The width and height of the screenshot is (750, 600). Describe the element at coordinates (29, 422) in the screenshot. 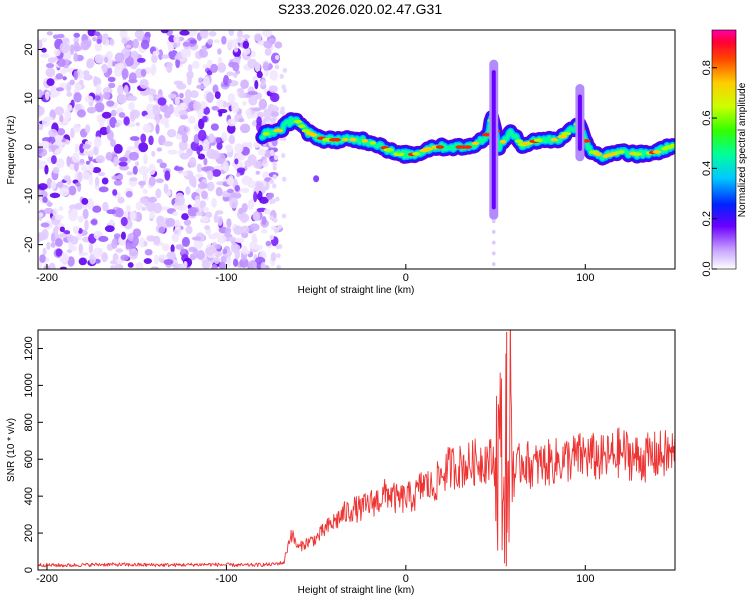

I see `snr-y-tick-label: 800` at that location.